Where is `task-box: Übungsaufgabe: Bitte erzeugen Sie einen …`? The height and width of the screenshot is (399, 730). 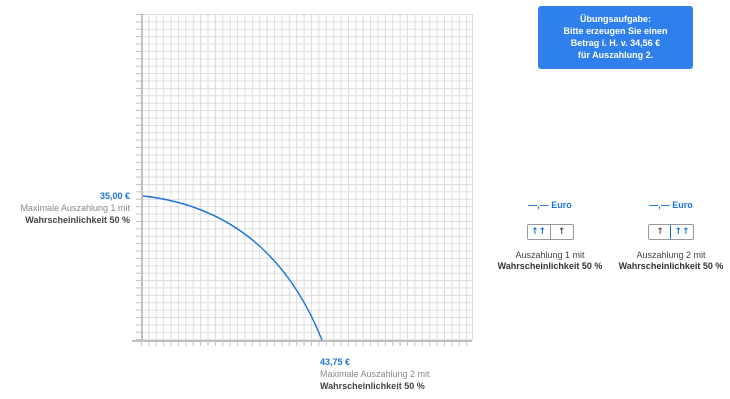 task-box: Übungsaufgabe: Bitte erzeugen Sie einen … is located at coordinates (615, 37).